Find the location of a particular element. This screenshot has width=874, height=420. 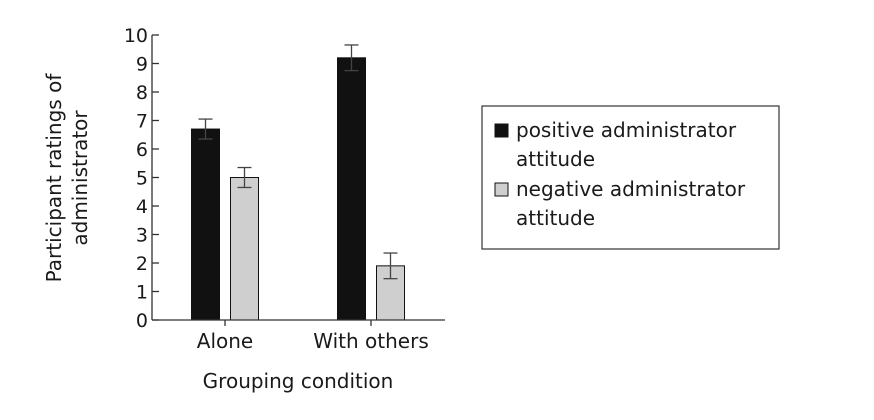

y-tick-label: 7 is located at coordinates (142, 122).